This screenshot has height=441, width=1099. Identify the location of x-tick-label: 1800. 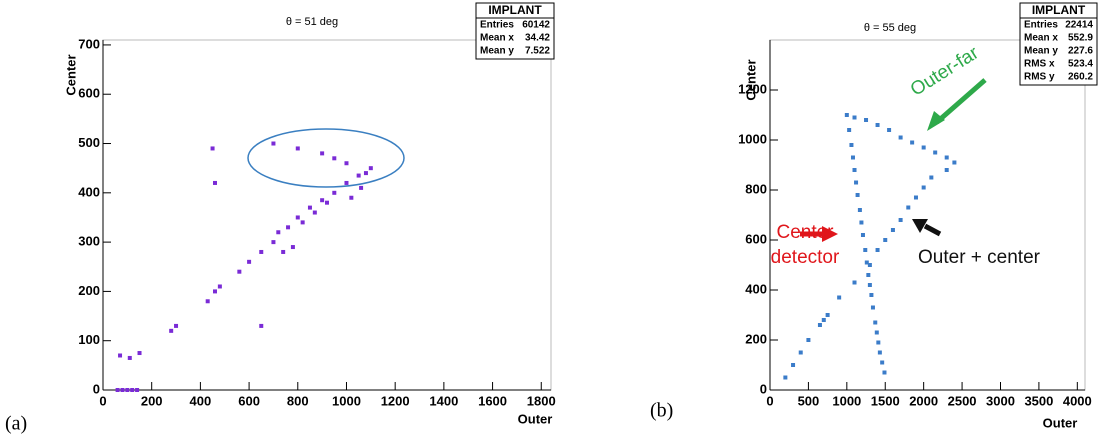
(541, 400).